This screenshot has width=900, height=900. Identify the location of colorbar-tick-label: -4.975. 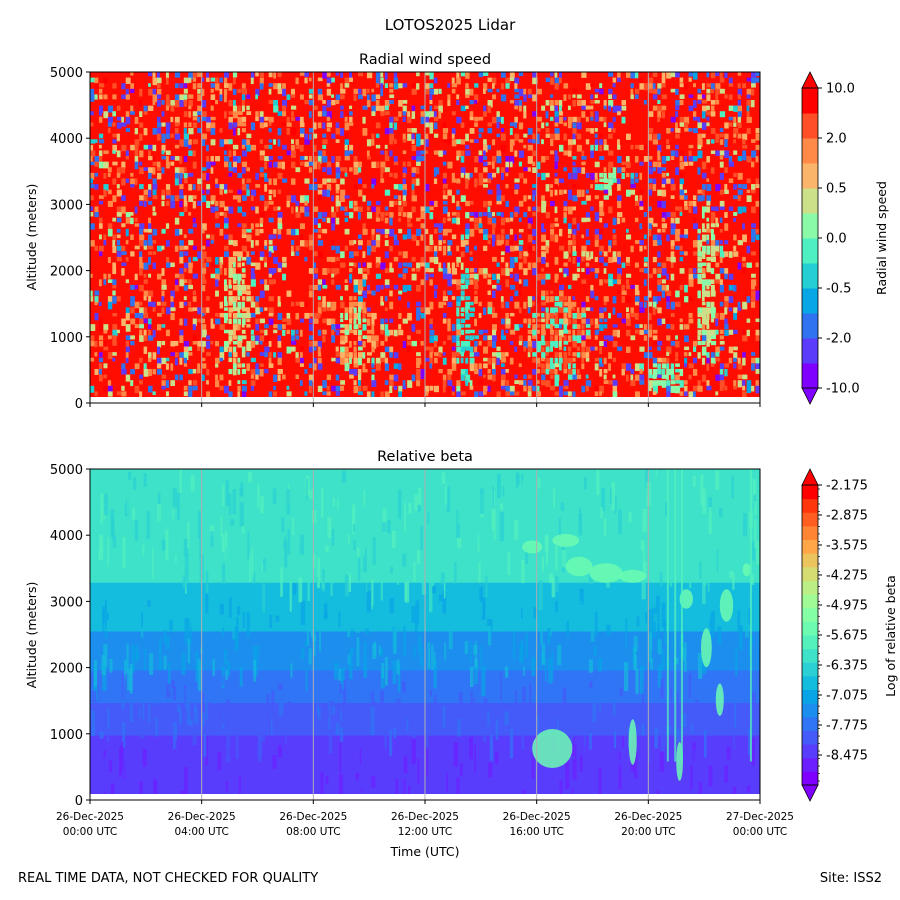
(847, 606).